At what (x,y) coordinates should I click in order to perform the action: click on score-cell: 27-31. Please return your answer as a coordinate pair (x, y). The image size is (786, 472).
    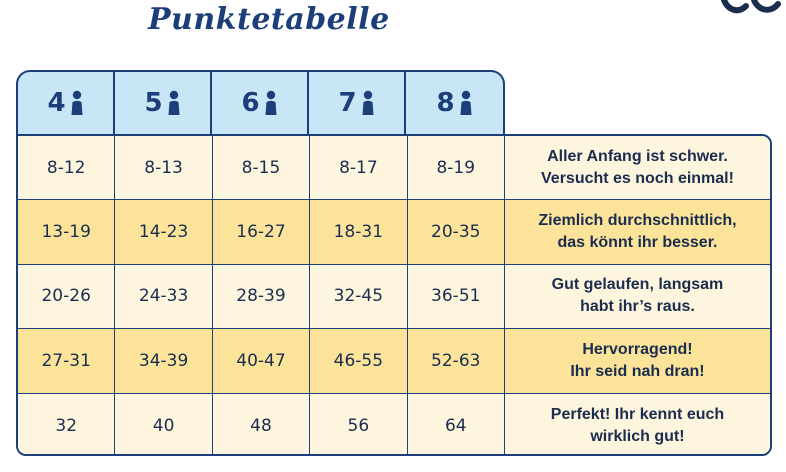
    Looking at the image, I should click on (67, 361).